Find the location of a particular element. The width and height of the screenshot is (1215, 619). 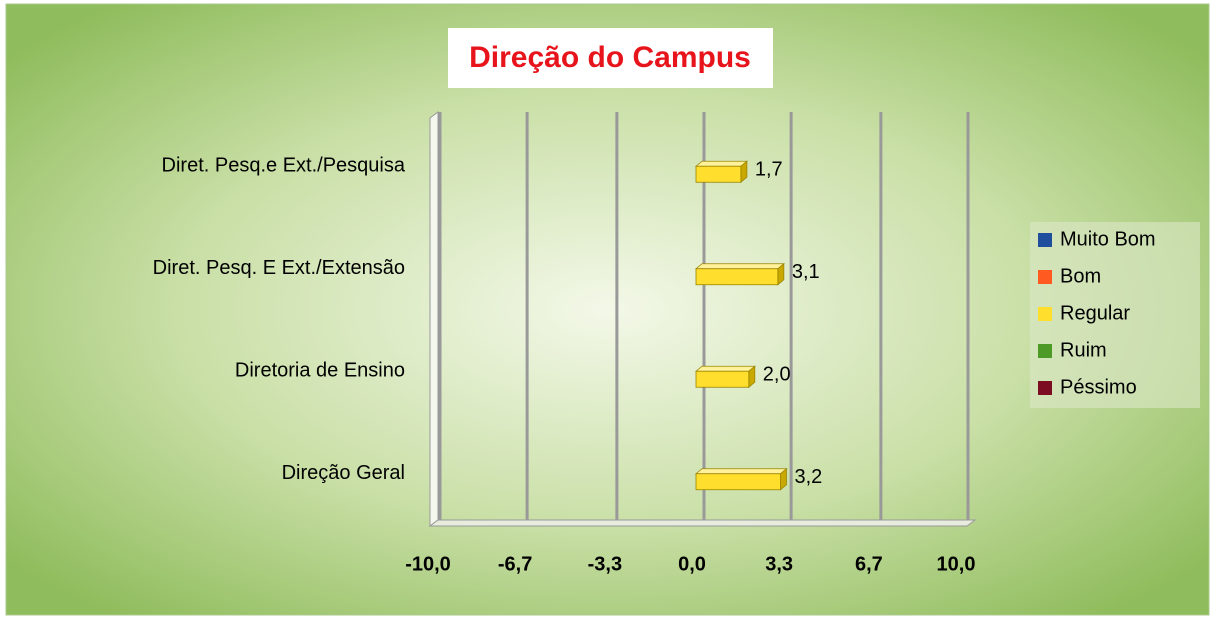

legend-label: Regular is located at coordinates (1095, 313).